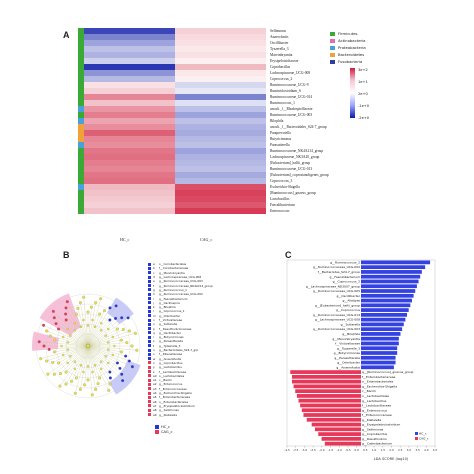 The height and width of the screenshot is (474, 474). Describe the element at coordinates (336, 291) in the screenshot. I see `lda-bar-label: g__Ruminococcaceae_UCG-005` at that location.